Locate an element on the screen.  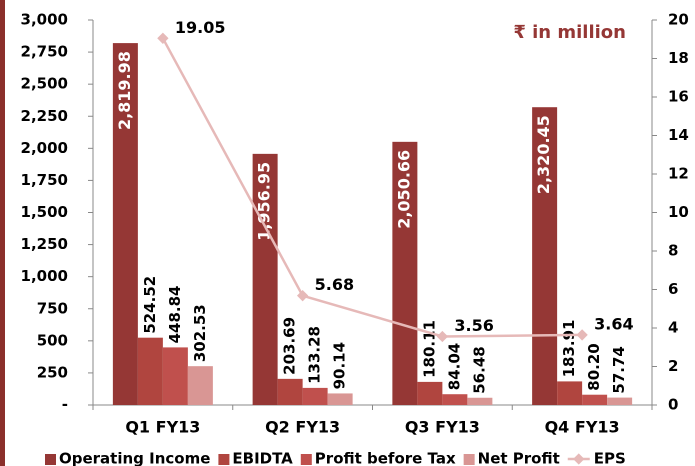
y2-tick-label: 0 is located at coordinates (673, 405).